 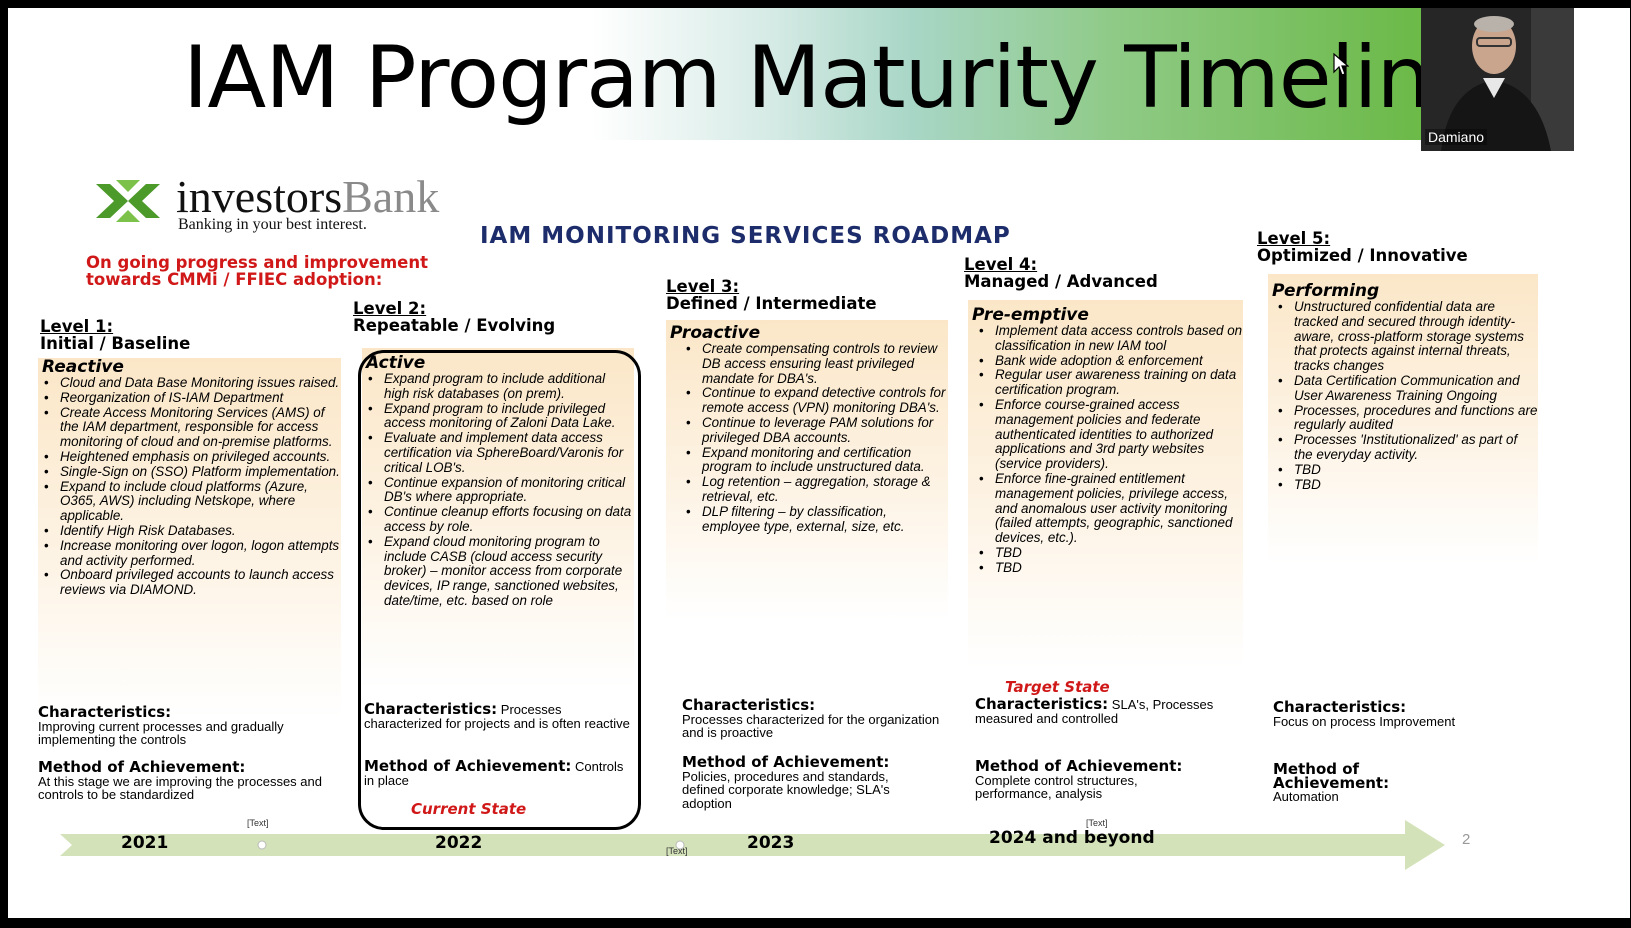 What do you see at coordinates (1364, 721) in the screenshot?
I see `characteristics-text: Focus on process Improvement` at bounding box center [1364, 721].